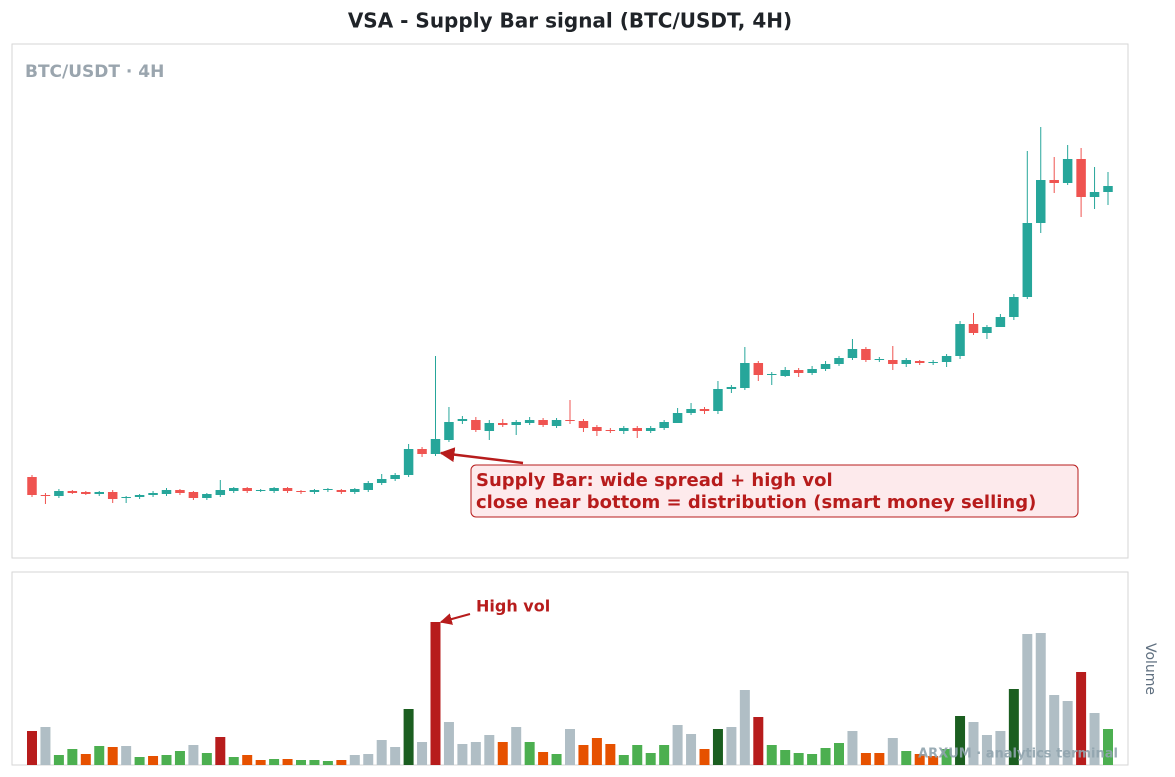 The width and height of the screenshot is (1175, 777). Describe the element at coordinates (455, 619) in the screenshot. I see `annotation-arrow` at that location.